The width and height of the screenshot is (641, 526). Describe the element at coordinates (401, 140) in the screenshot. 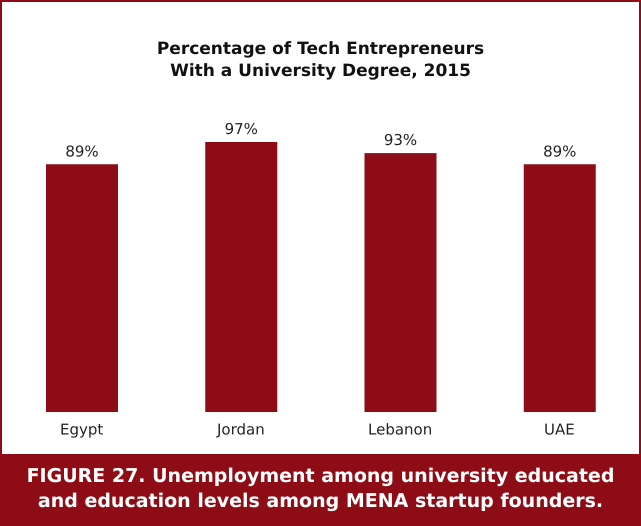

I see `data-label: 93%` at that location.